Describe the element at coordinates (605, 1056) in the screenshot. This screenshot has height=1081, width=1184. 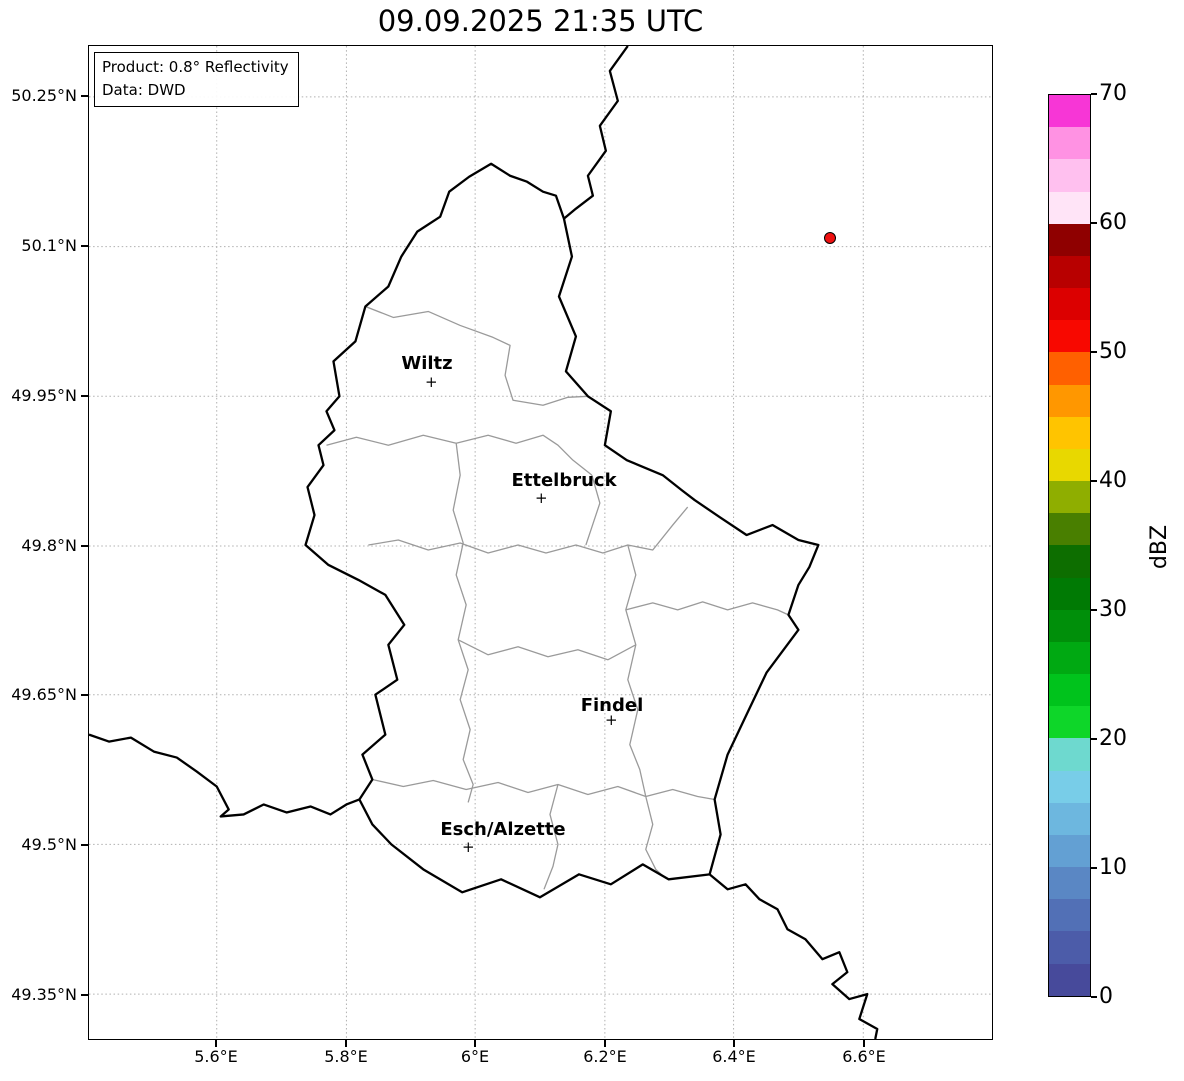
I see `x-tick-label: 6.2°E` at that location.